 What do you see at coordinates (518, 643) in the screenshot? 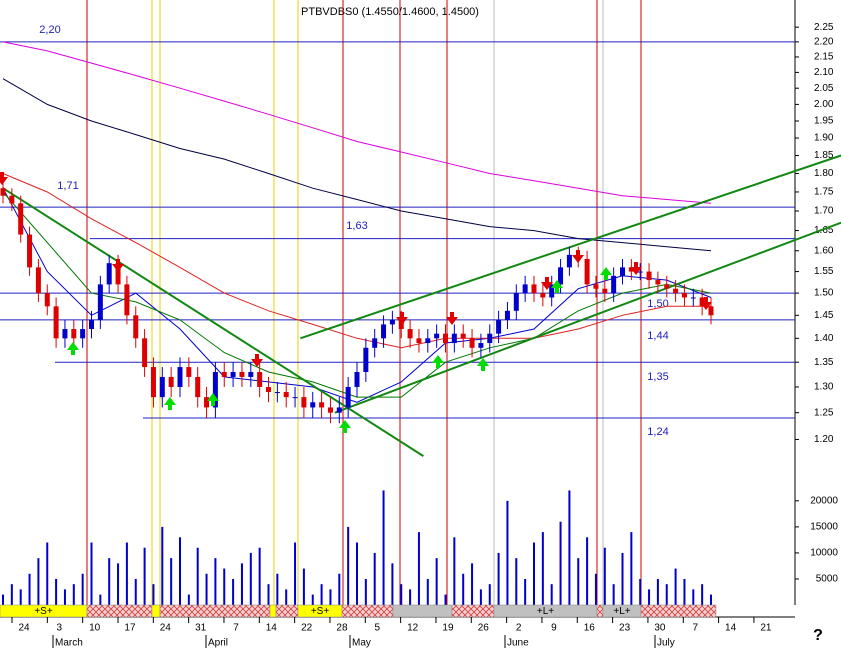
I see `month-label: June` at bounding box center [518, 643].